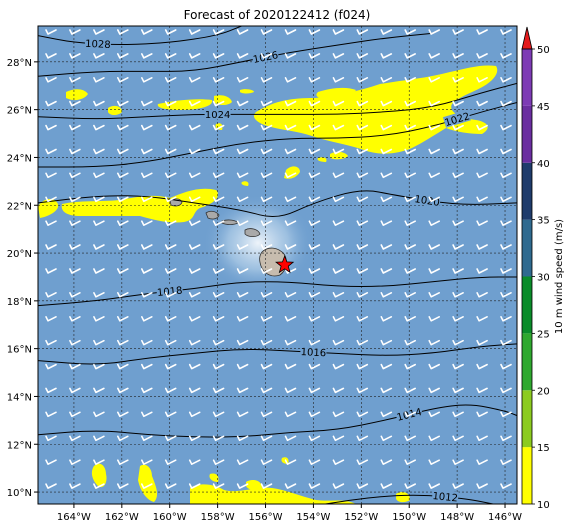  I want to click on isobar-label-group: 1028, so click(98, 44).